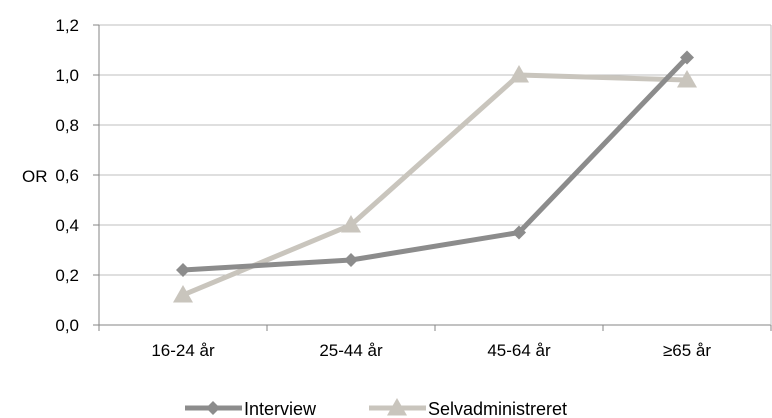 Image resolution: width=772 pixels, height=418 pixels. Describe the element at coordinates (67, 175) in the screenshot. I see `y-tick-label: 0,6` at that location.